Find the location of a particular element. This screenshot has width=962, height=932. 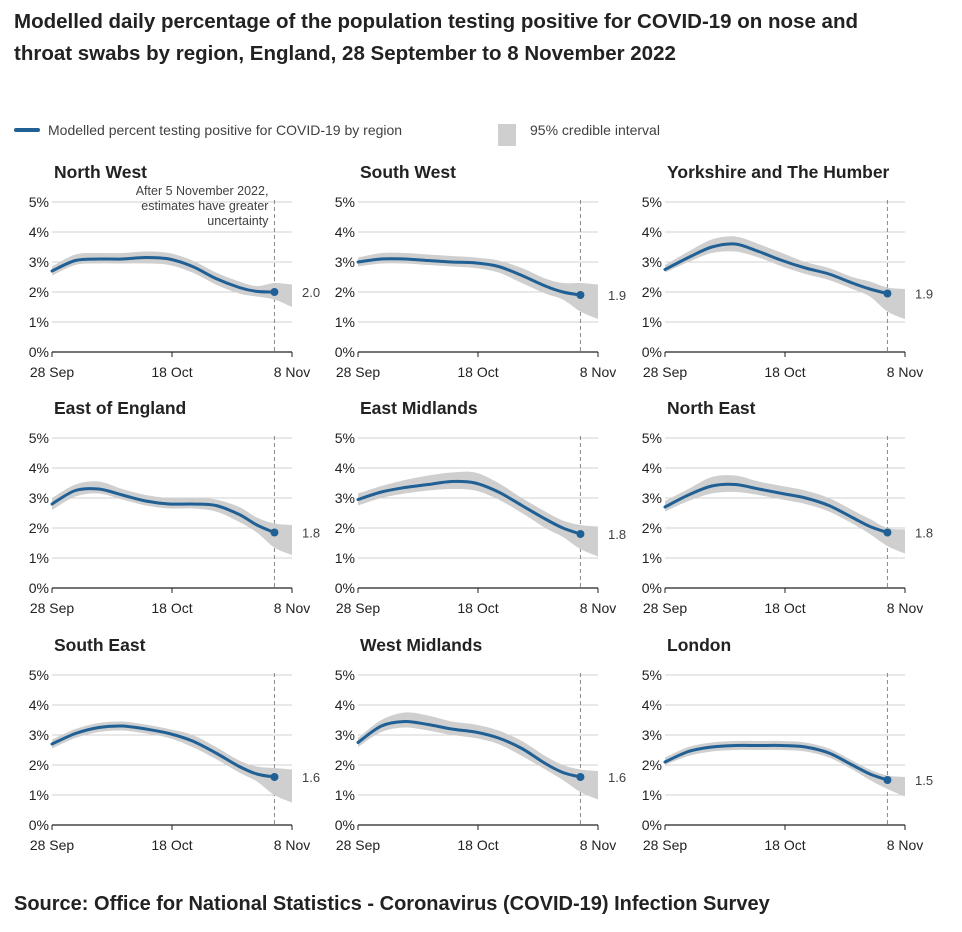

panel-london: London 0% 1% 2% 3% 4% 5% 28 Sep 18 Oct 8 Nov 1.5 is located at coordinates (787, 744).